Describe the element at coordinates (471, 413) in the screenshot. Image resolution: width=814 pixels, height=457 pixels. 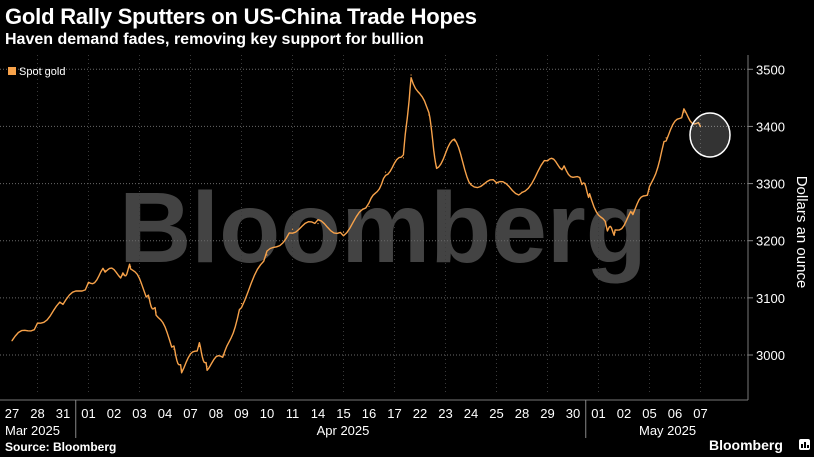
I see `x-tick-label: 24` at that location.